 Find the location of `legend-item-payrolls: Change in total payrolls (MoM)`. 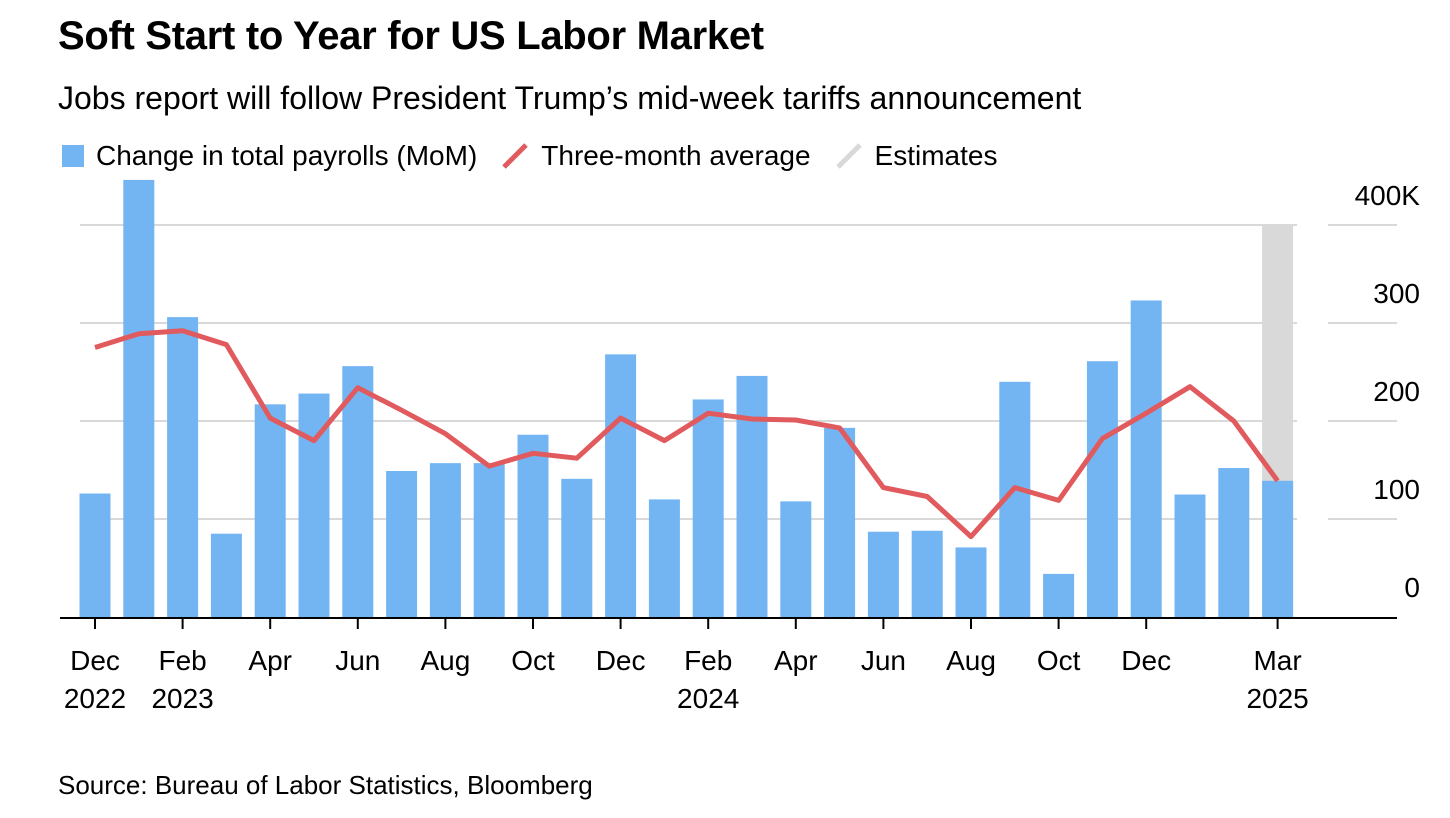

legend-item-payrolls: Change in total payrolls (MoM) is located at coordinates (269, 156).